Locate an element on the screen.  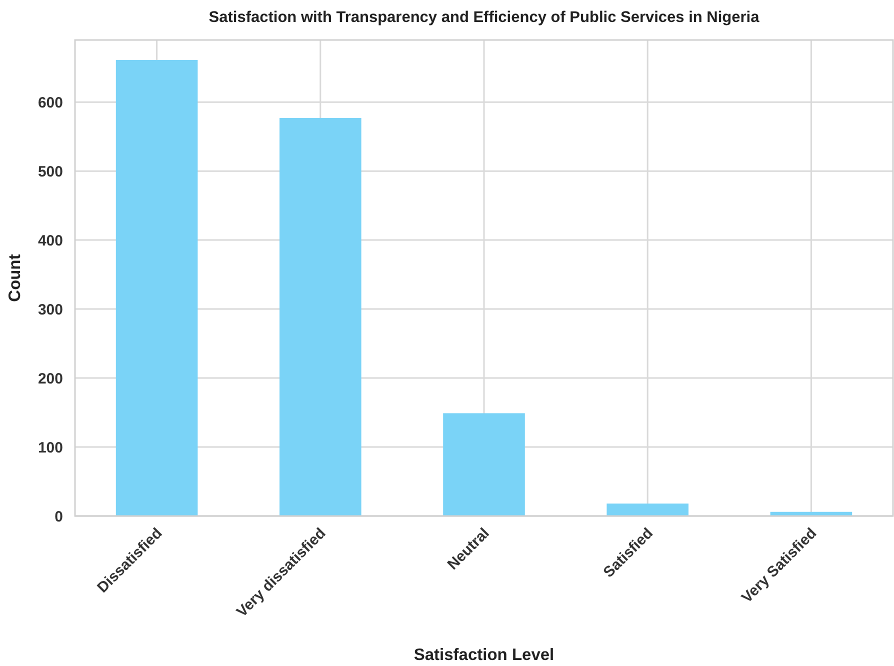
y-tick-label: 0 is located at coordinates (58, 517).